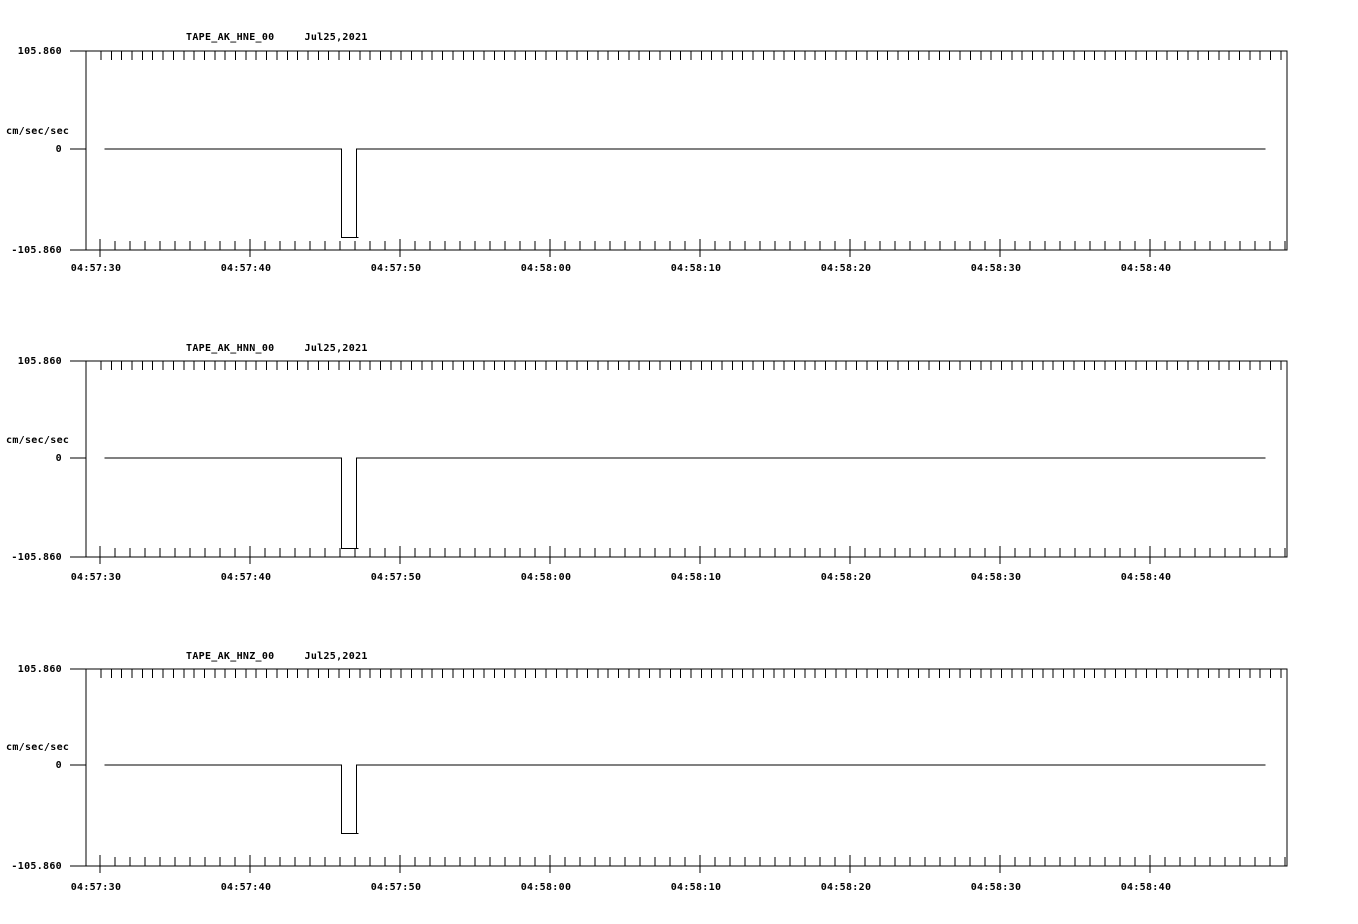 The image size is (1358, 924). What do you see at coordinates (277, 348) in the screenshot?
I see `panel-title: TAPE_AK_HNN_00 Jul25,2021` at bounding box center [277, 348].